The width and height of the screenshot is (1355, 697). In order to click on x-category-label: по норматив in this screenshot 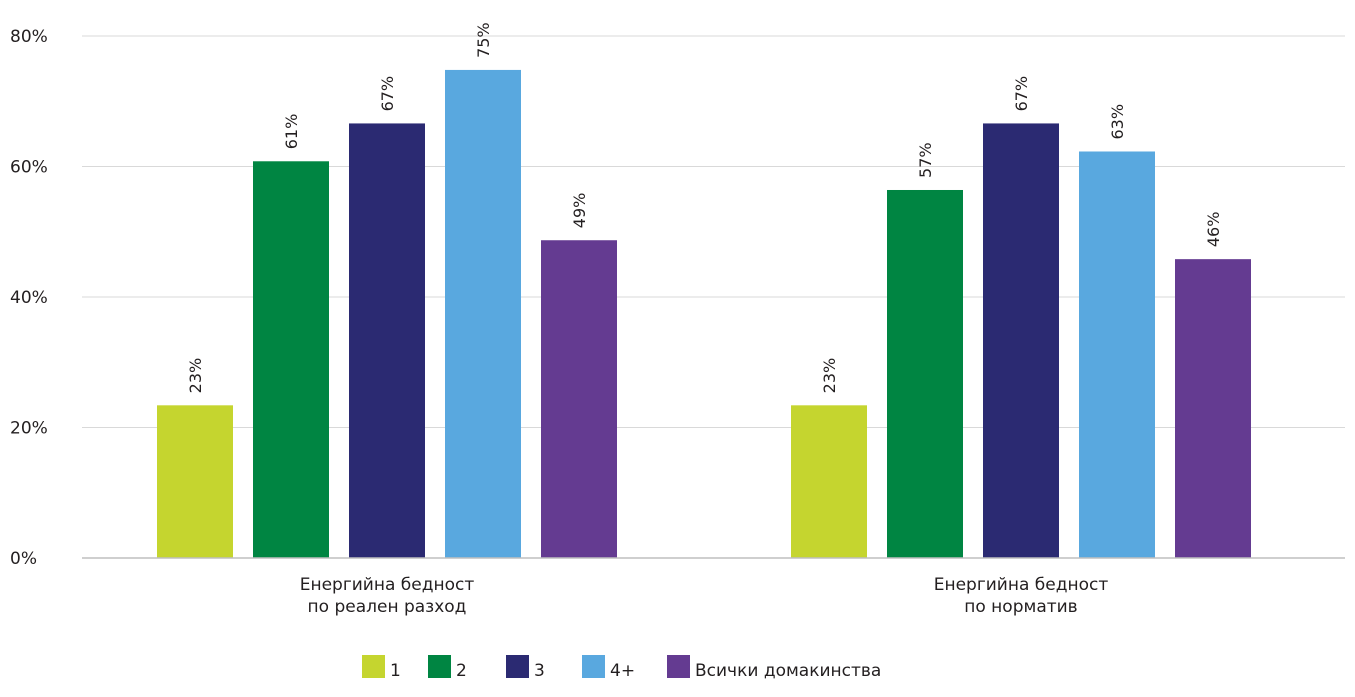, I will do `click(1020, 607)`.